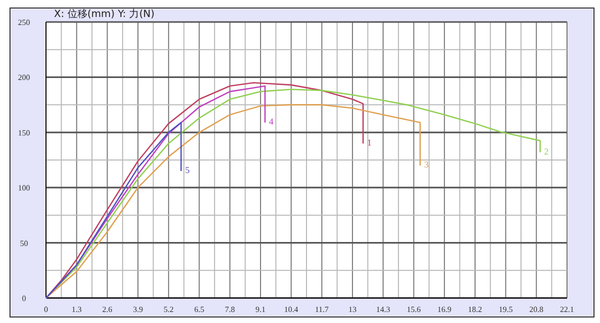  Describe the element at coordinates (24, 243) in the screenshot. I see `y-tick-label: 50` at that location.